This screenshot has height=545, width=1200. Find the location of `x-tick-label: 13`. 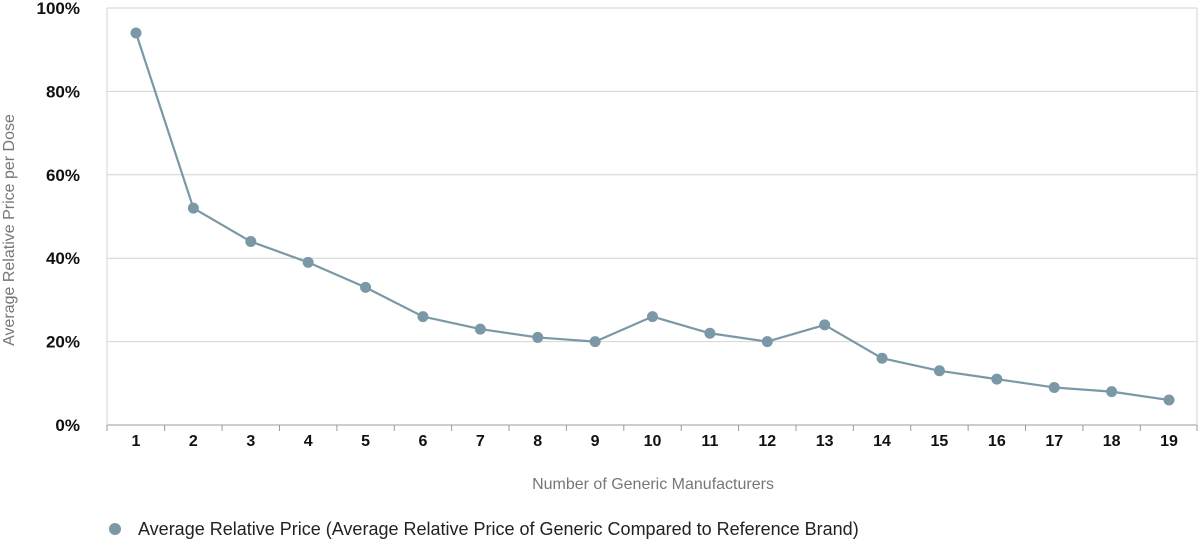

x-tick-label: 13 is located at coordinates (825, 441).